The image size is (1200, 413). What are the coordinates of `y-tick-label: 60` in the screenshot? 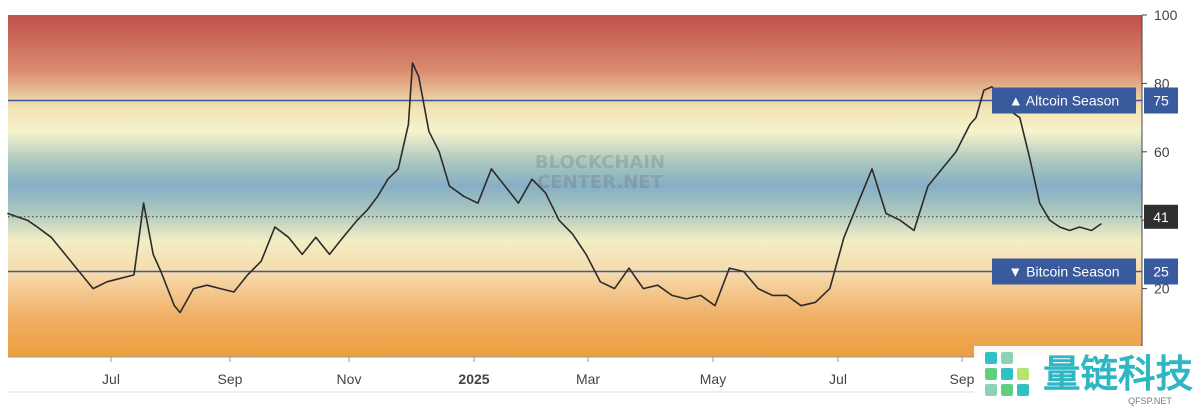 It's located at (1162, 152).